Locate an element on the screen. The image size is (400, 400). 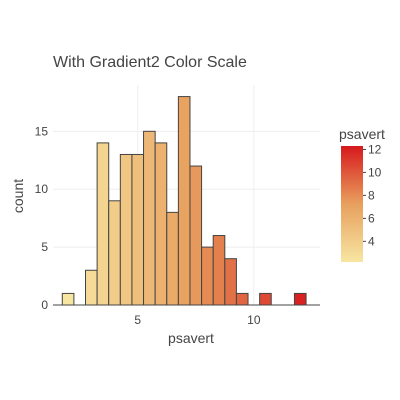
colorbar-tick-label: 4 is located at coordinates (371, 241).